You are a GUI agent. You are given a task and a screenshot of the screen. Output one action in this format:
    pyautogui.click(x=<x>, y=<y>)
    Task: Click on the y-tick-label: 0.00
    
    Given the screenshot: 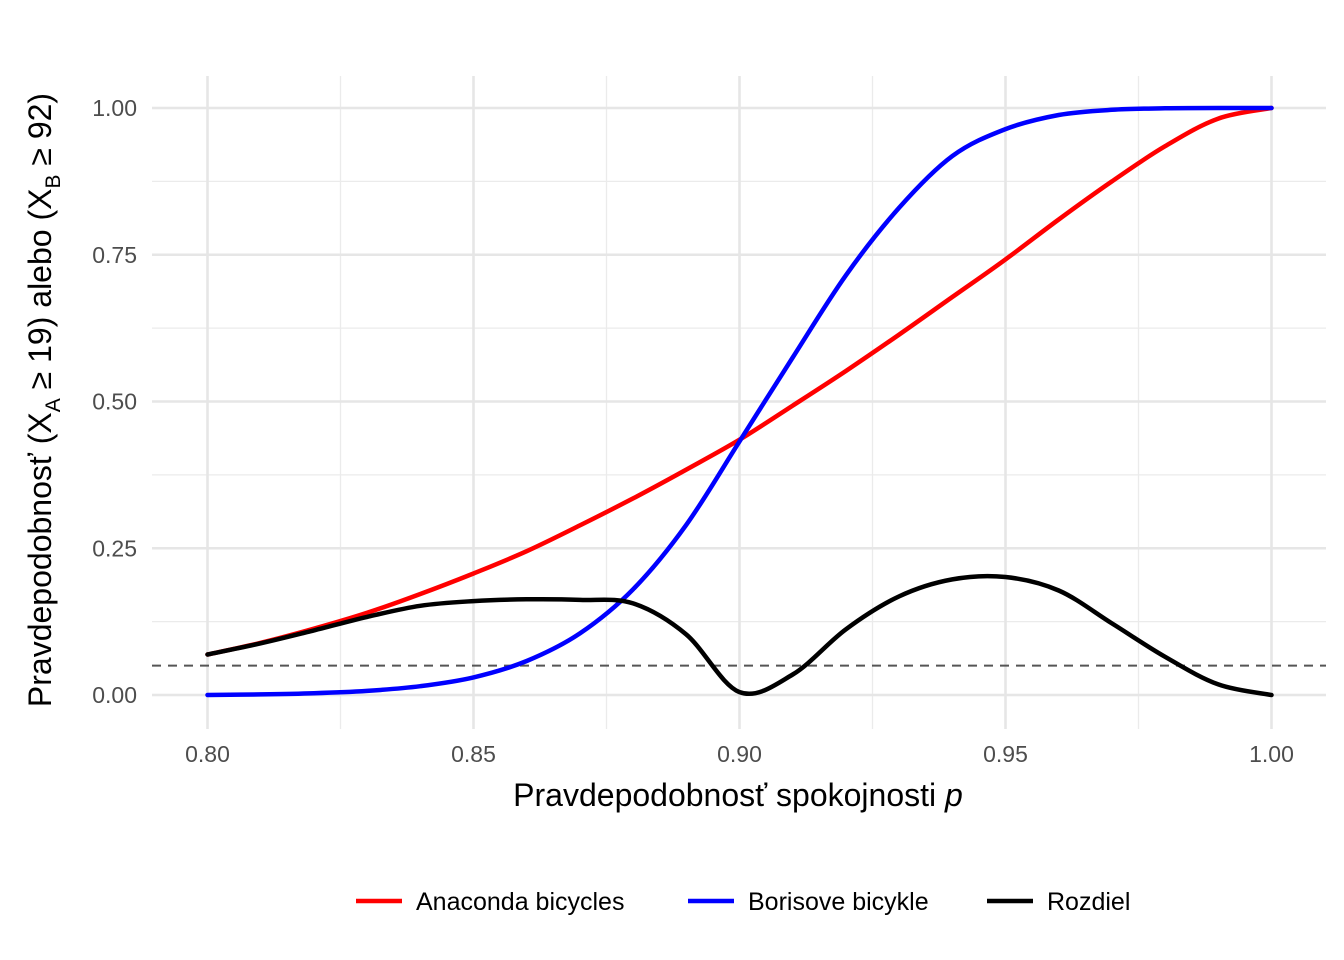 What is the action you would take?
    pyautogui.click(x=114, y=695)
    